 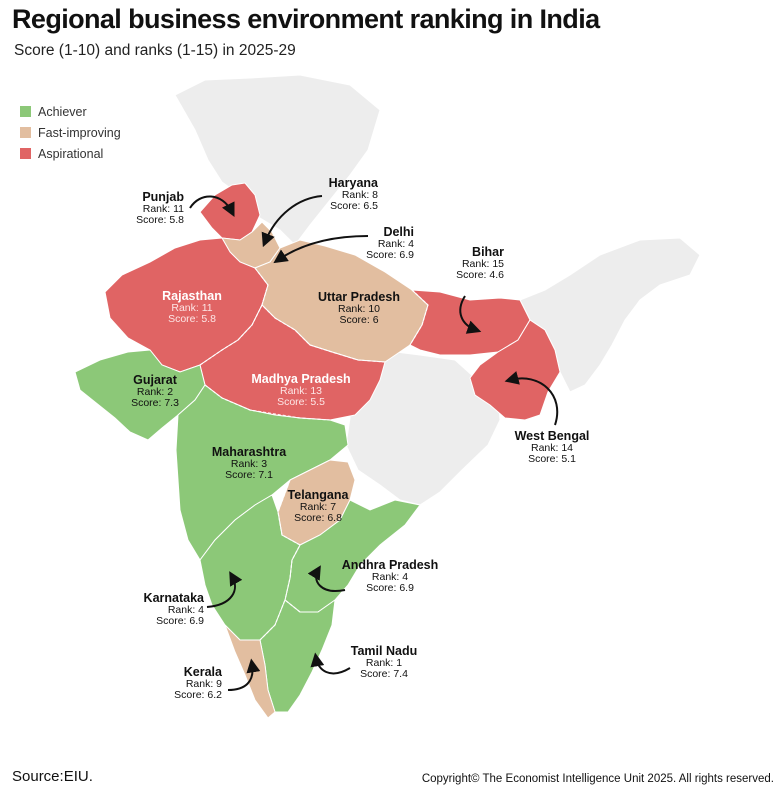 I want to click on arrow-delhi, so click(x=321, y=249).